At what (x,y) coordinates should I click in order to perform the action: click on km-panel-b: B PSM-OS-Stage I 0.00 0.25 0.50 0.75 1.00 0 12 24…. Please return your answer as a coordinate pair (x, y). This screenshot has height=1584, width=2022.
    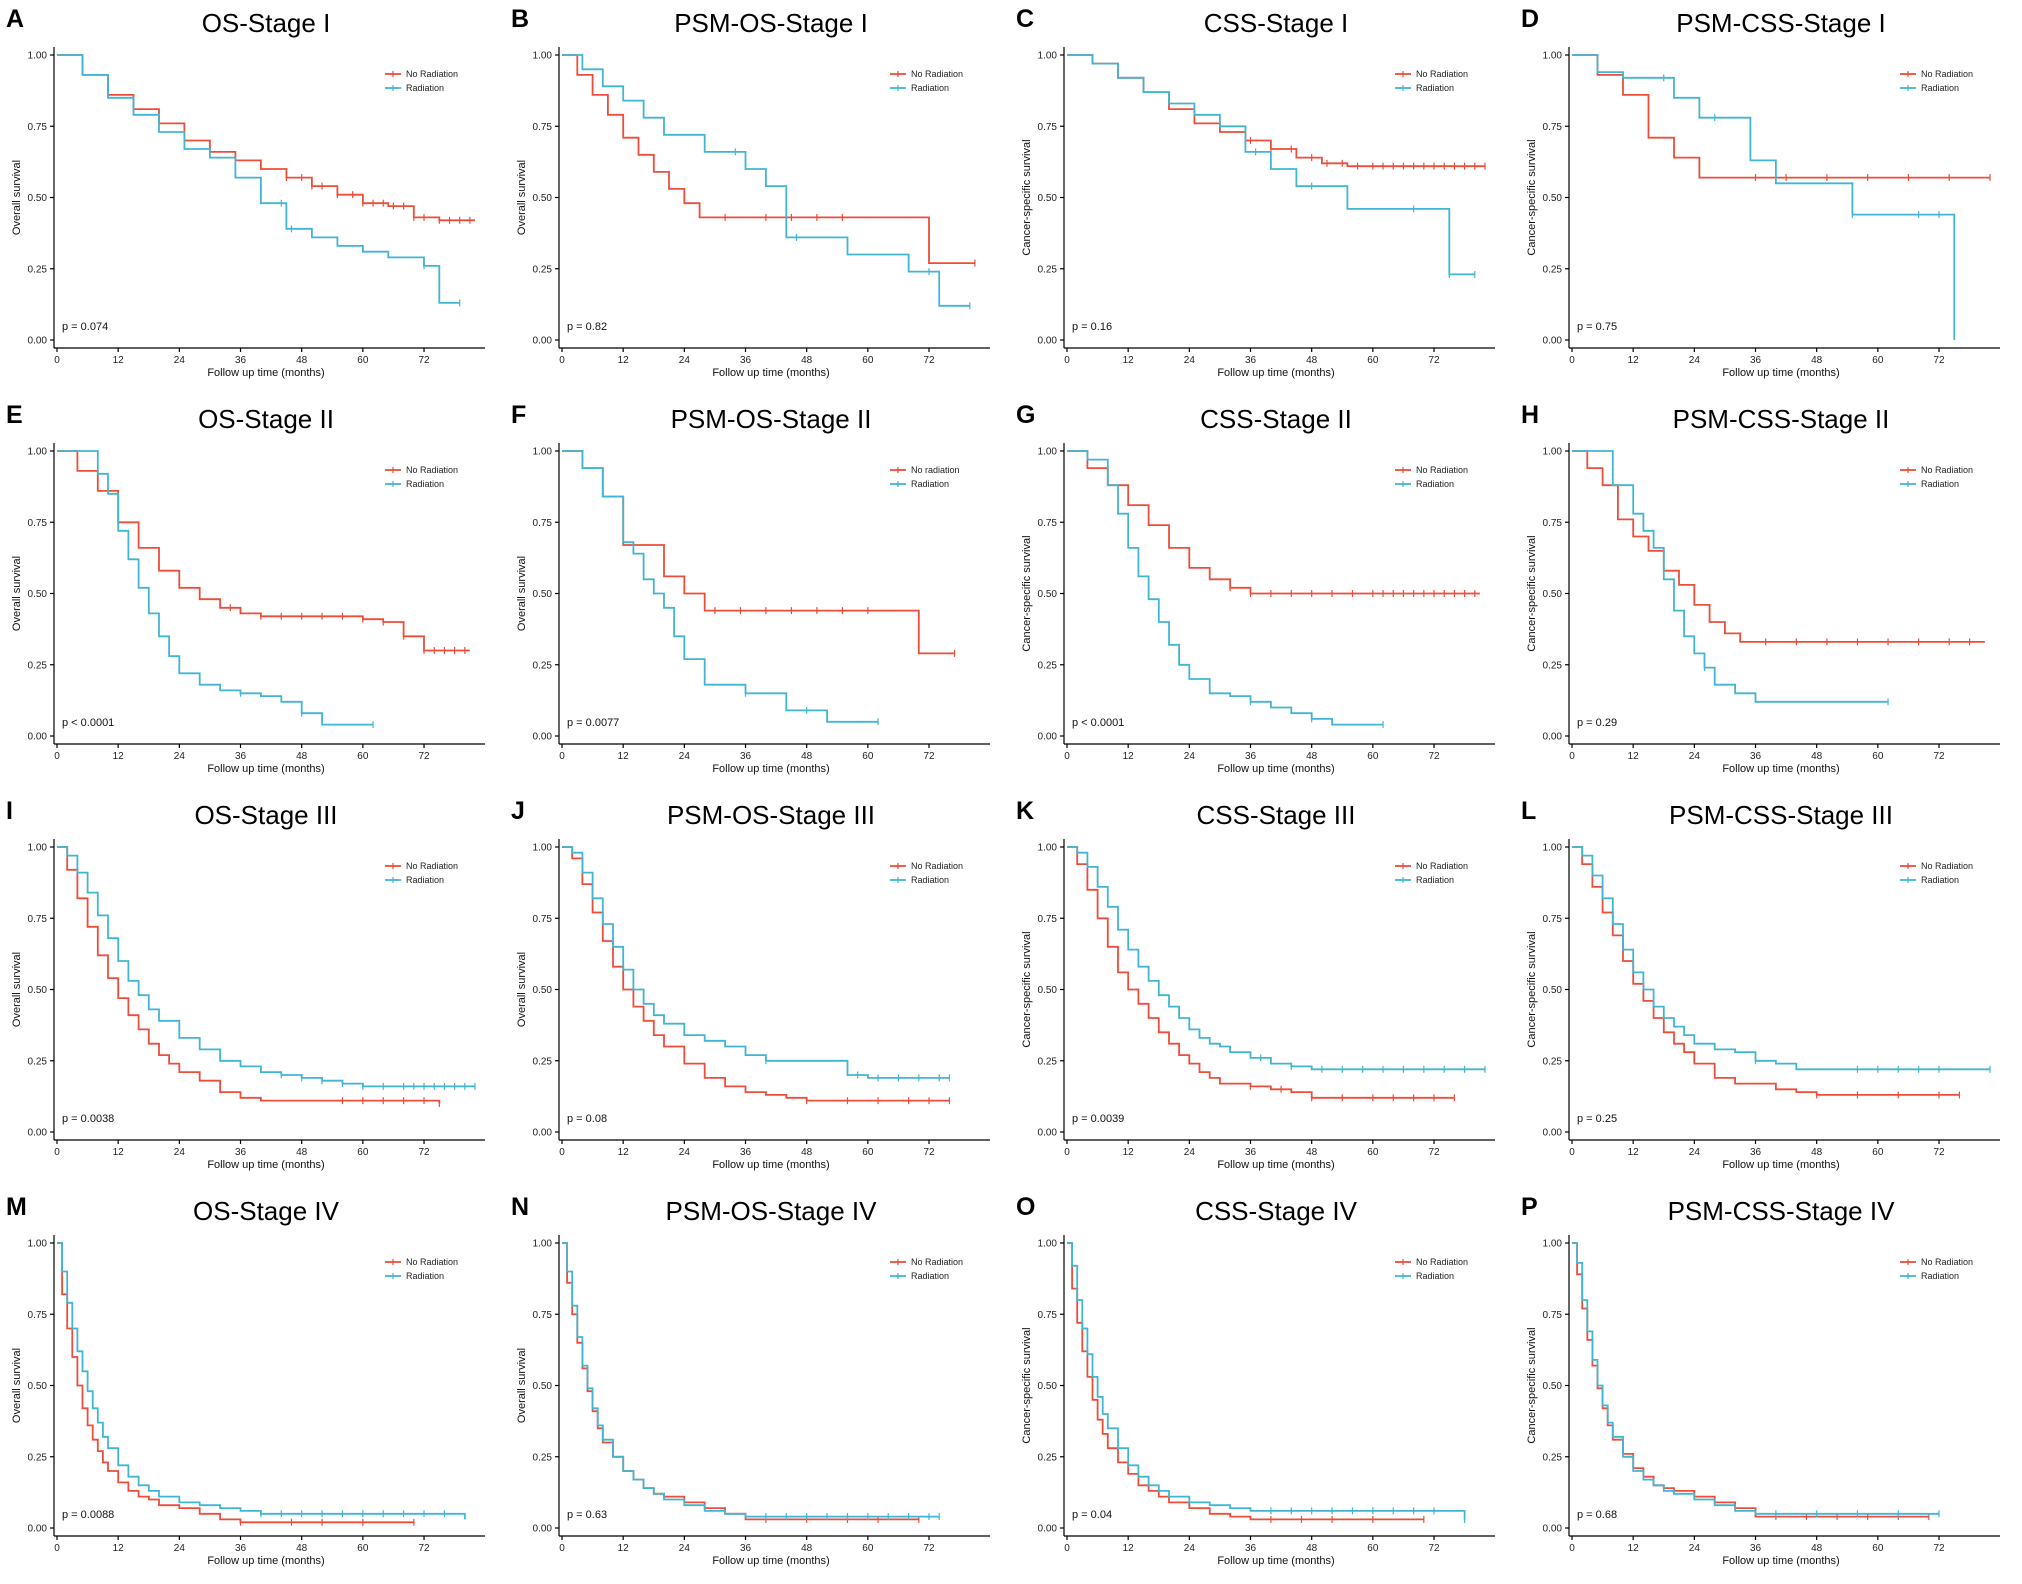
    Looking at the image, I should click on (757, 198).